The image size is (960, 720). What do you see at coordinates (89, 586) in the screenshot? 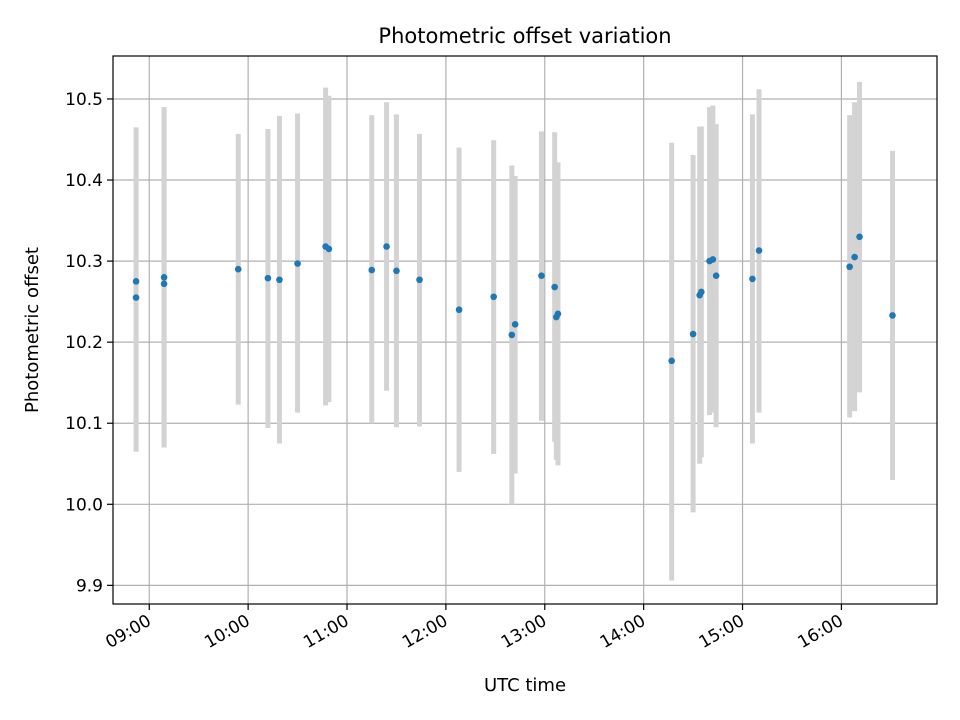
I see `y-tick-label: 9.9` at bounding box center [89, 586].